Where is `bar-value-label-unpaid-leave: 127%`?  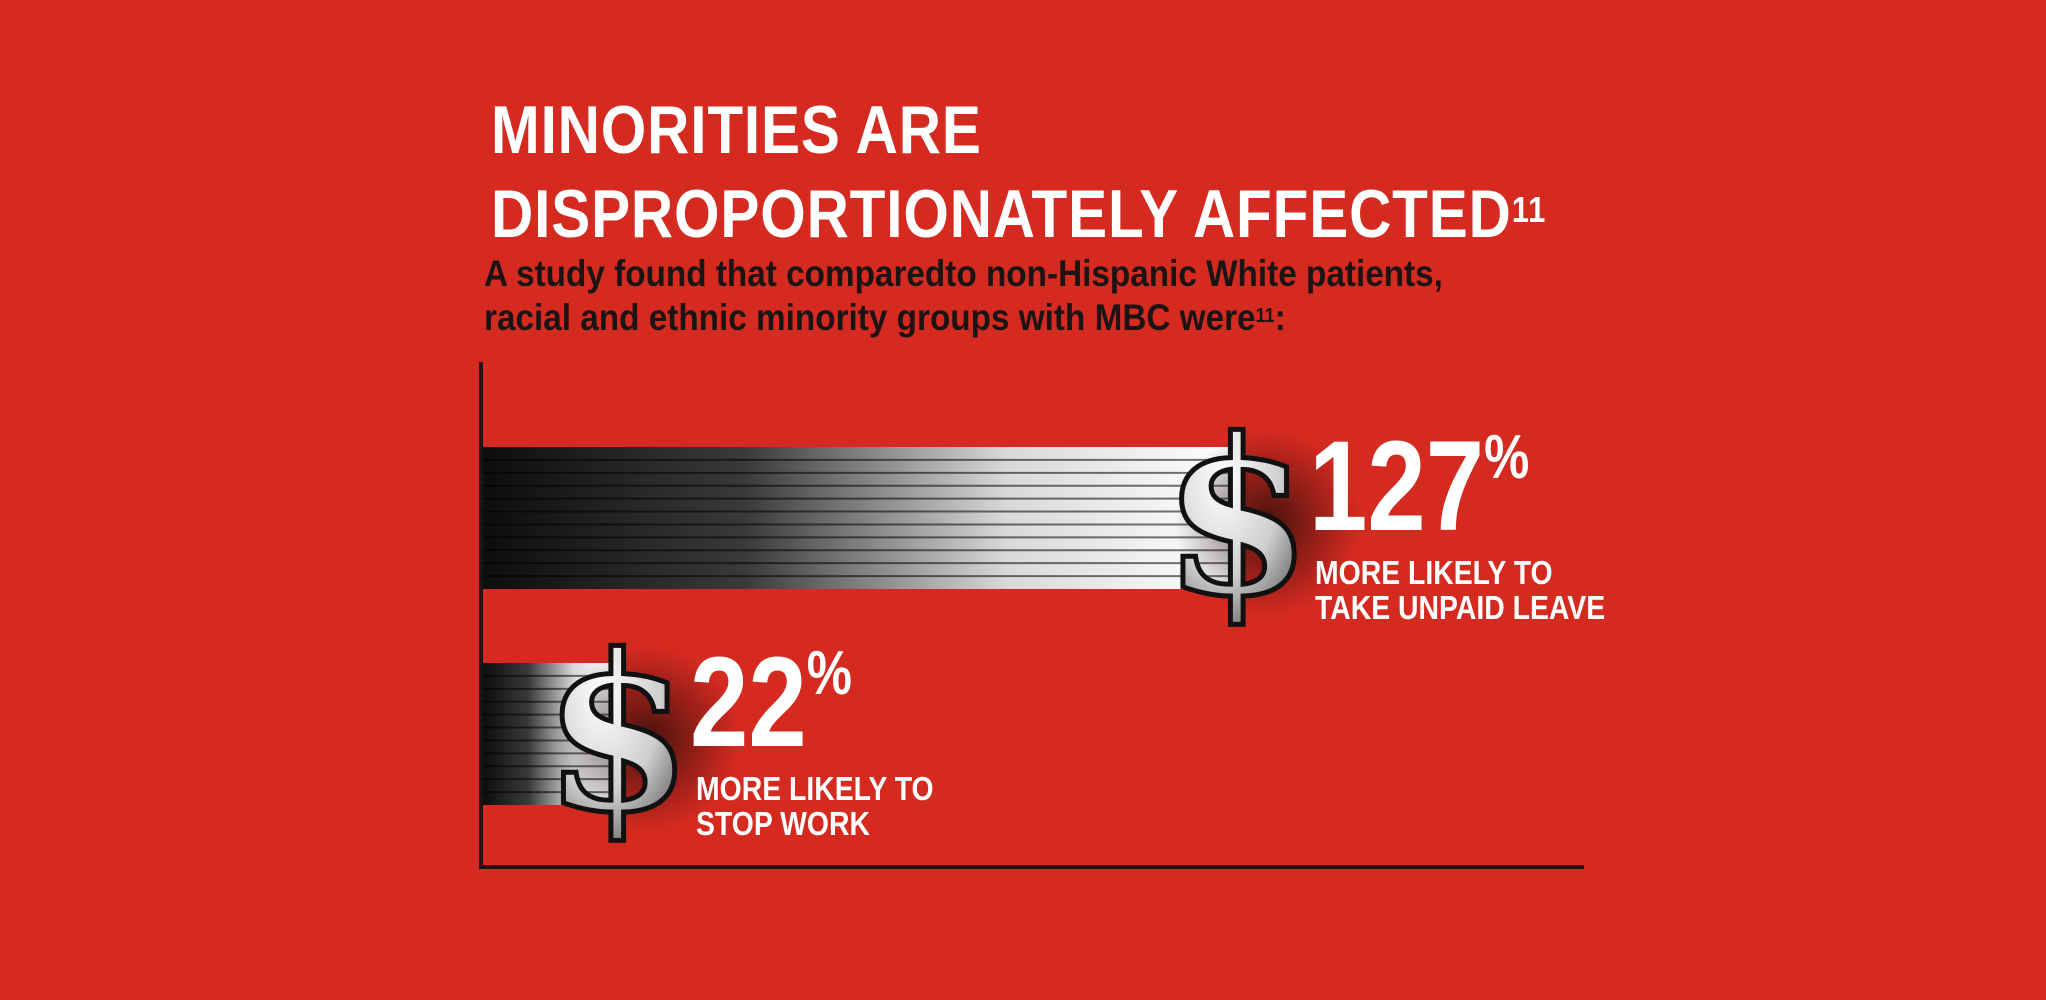
bar-value-label-unpaid-leave: 127% is located at coordinates (1419, 487).